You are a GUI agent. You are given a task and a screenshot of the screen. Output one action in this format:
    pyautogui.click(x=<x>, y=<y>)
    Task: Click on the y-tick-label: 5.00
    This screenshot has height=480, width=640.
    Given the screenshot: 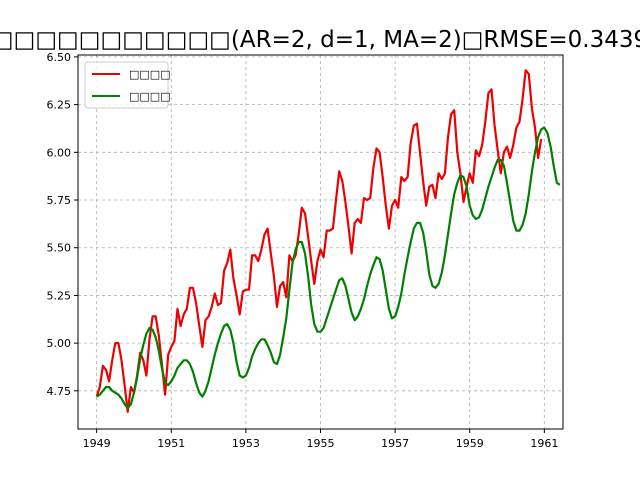 What is the action you would take?
    pyautogui.click(x=59, y=343)
    